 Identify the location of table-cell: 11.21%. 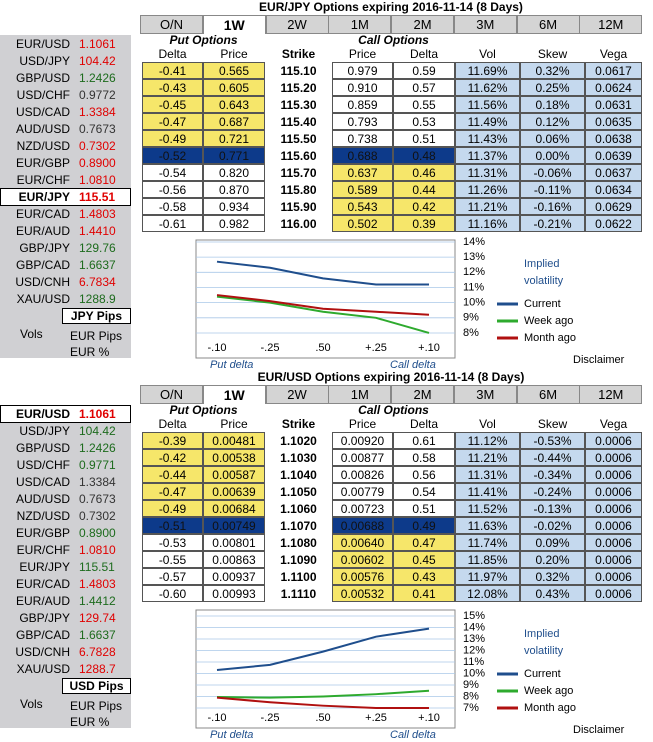
(487, 206).